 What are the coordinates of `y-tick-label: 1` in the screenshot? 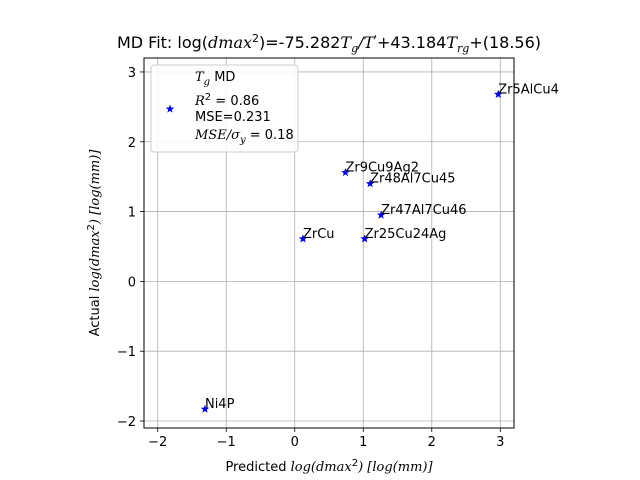 It's located at (132, 213).